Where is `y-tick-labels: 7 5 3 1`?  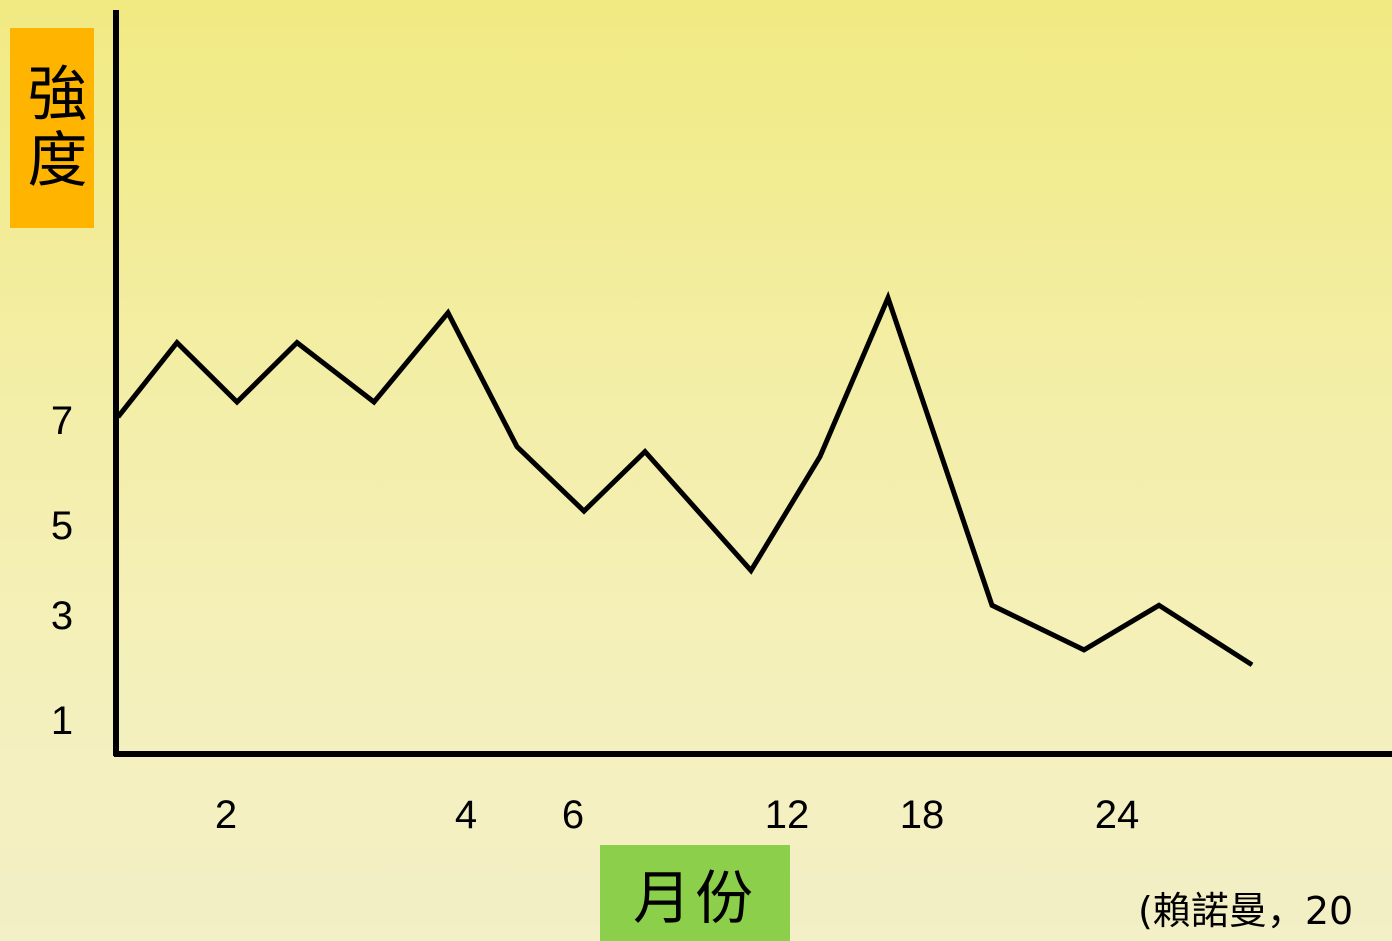 y-tick-labels: 7 5 3 1 is located at coordinates (62, 571).